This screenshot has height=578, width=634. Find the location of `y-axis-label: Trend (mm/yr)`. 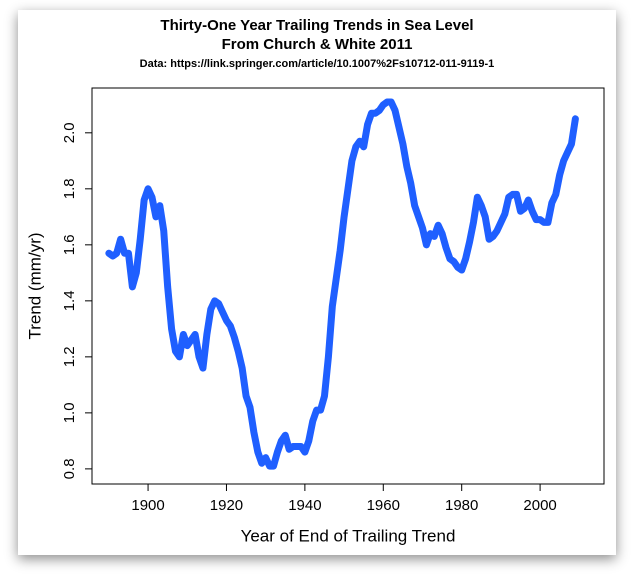

y-axis-label: Trend (mm/yr) is located at coordinates (34, 285).